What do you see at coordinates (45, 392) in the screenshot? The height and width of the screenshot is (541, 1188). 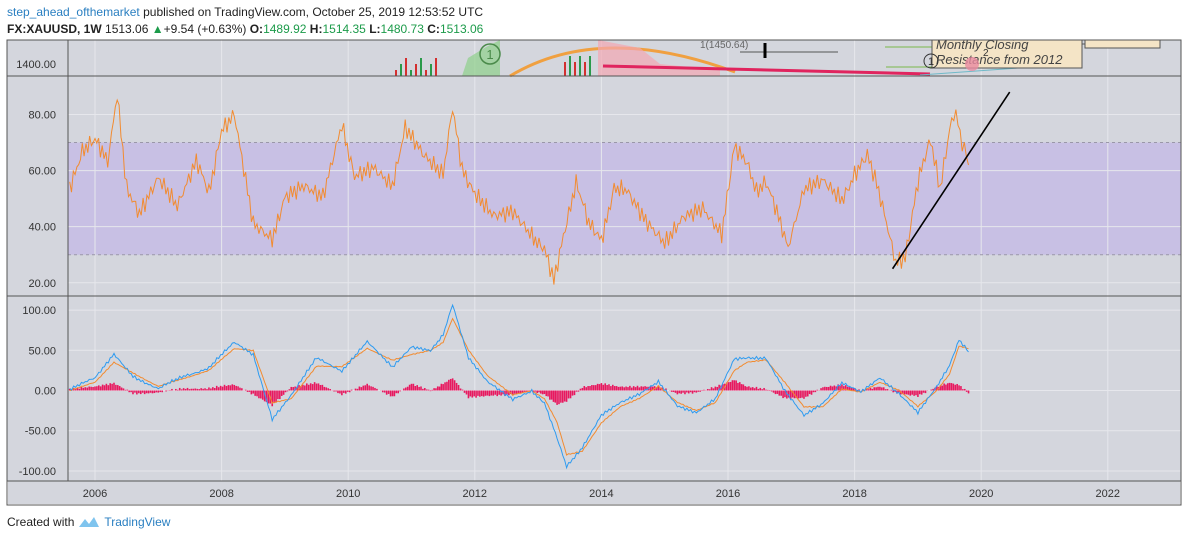 I see `macd-tick-label: 0.00` at bounding box center [45, 392].